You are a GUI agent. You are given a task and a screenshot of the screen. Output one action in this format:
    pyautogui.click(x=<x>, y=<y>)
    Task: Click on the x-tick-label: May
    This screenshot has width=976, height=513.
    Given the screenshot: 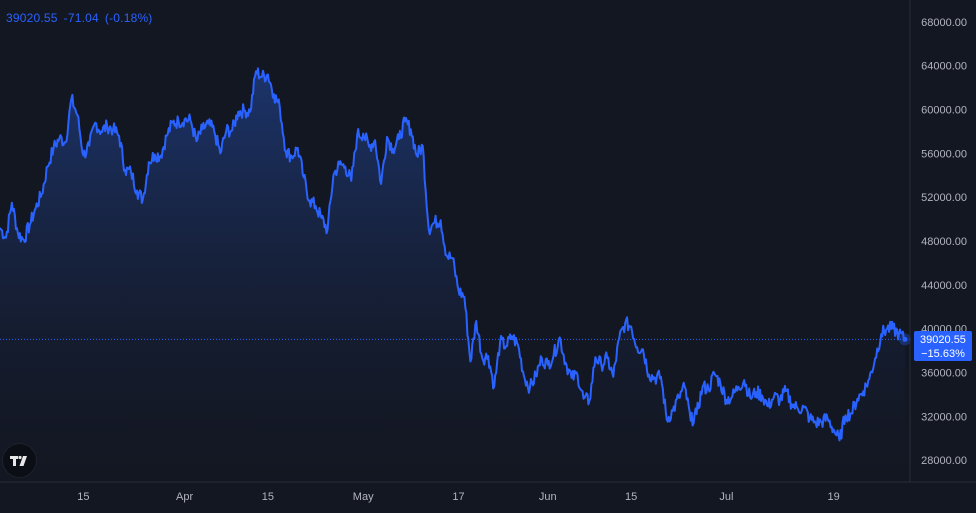 What is the action you would take?
    pyautogui.click(x=363, y=497)
    